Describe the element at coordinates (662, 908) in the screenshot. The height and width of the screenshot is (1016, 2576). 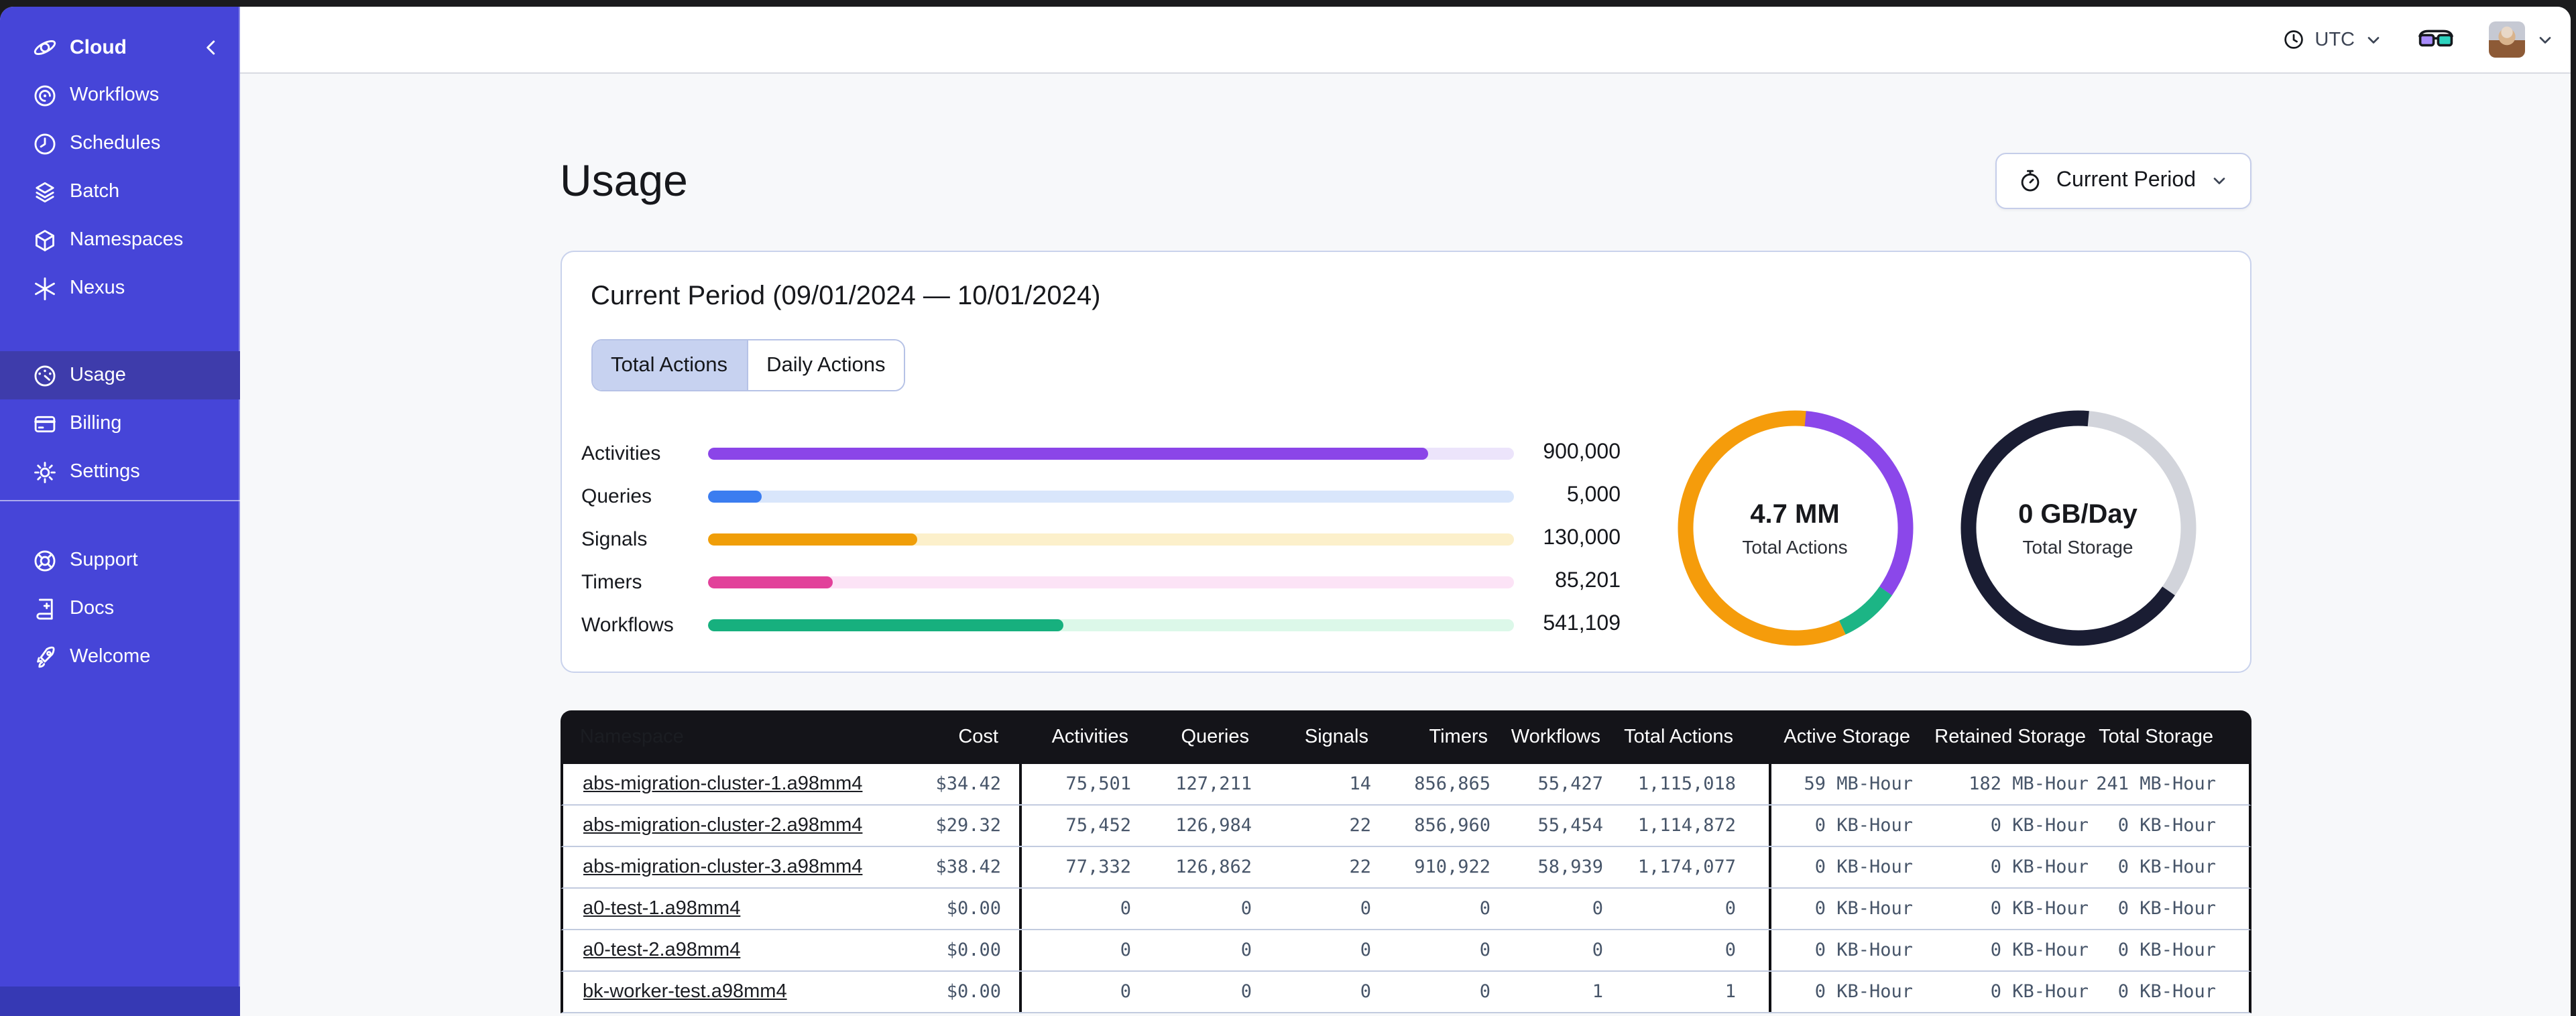
I see `namespace-link: a0-test-1.a98mm4` at that location.